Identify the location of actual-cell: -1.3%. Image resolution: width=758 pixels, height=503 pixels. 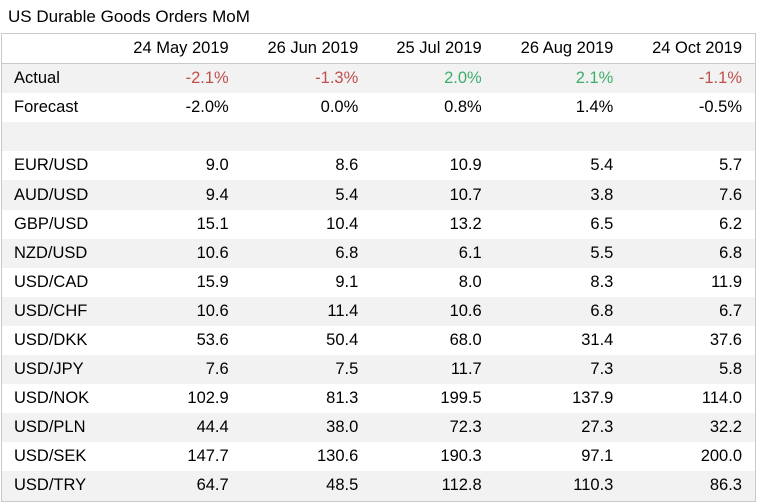
(306, 78).